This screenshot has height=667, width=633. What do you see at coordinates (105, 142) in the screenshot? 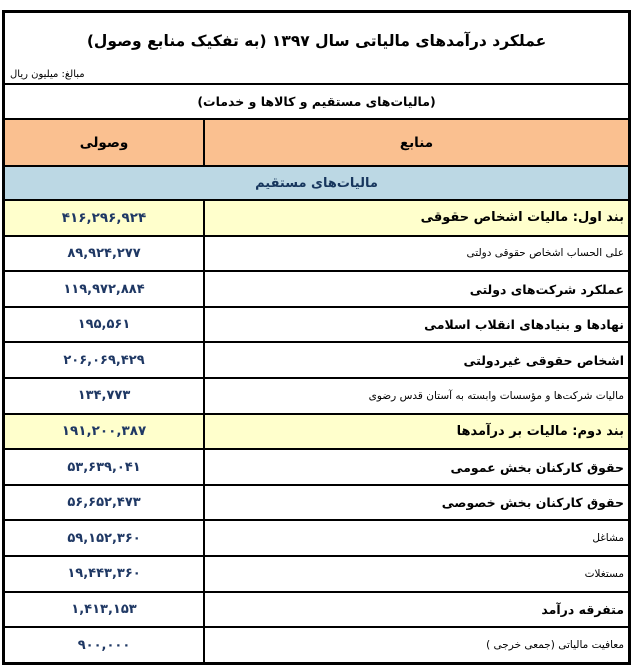
I see `column-header-collected: وصولی` at bounding box center [105, 142].